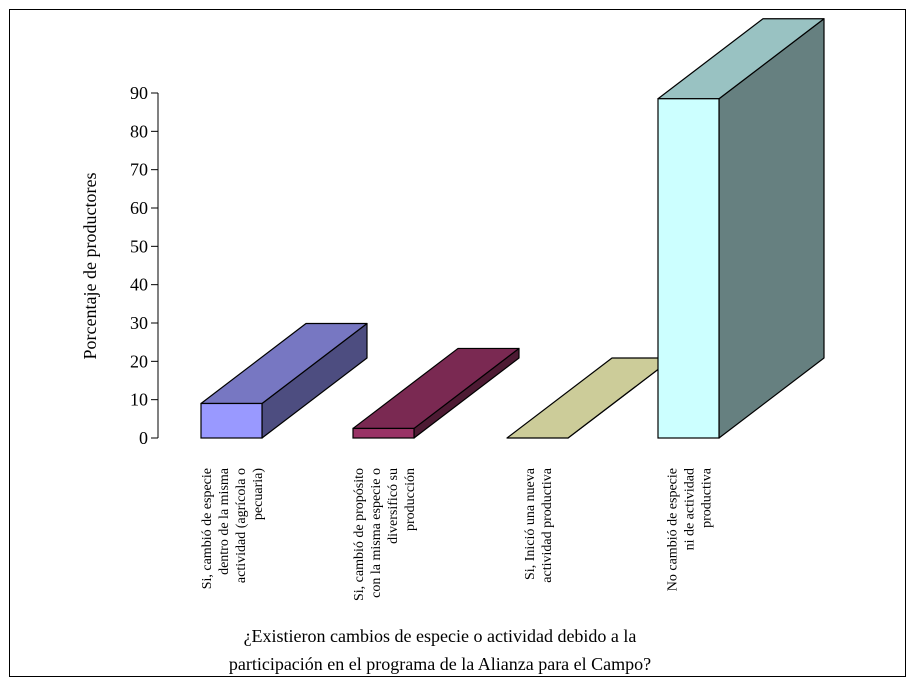 The width and height of the screenshot is (916, 686). What do you see at coordinates (410, 499) in the screenshot?
I see `x-tick-label-line: producción` at bounding box center [410, 499].